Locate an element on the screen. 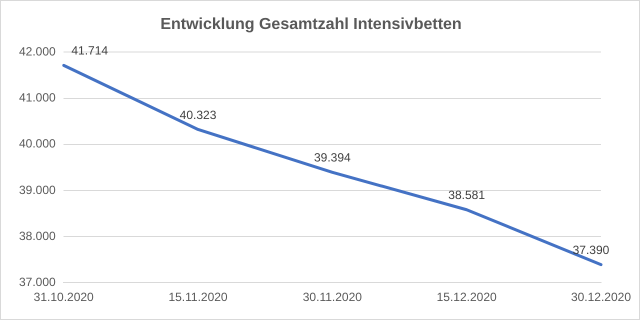  y-tick-label: 39.000 is located at coordinates (37, 189).